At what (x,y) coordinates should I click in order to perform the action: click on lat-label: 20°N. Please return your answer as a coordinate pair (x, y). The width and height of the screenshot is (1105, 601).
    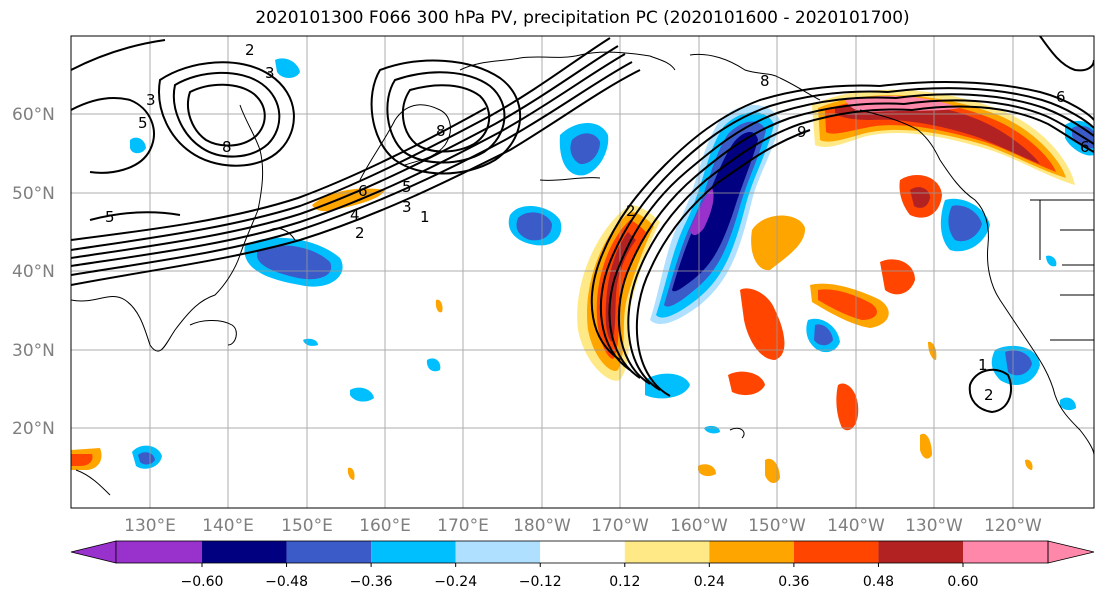
    Looking at the image, I should click on (33, 429).